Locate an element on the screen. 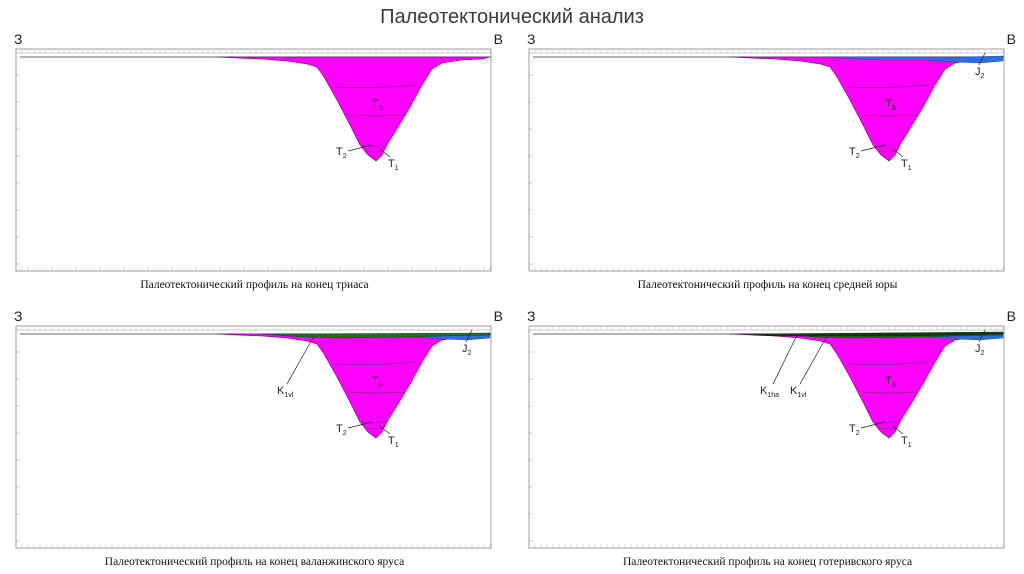 Image resolution: width=1024 pixels, height=574 pixels. horizon-label-k1ha: K1ha is located at coordinates (769, 392).